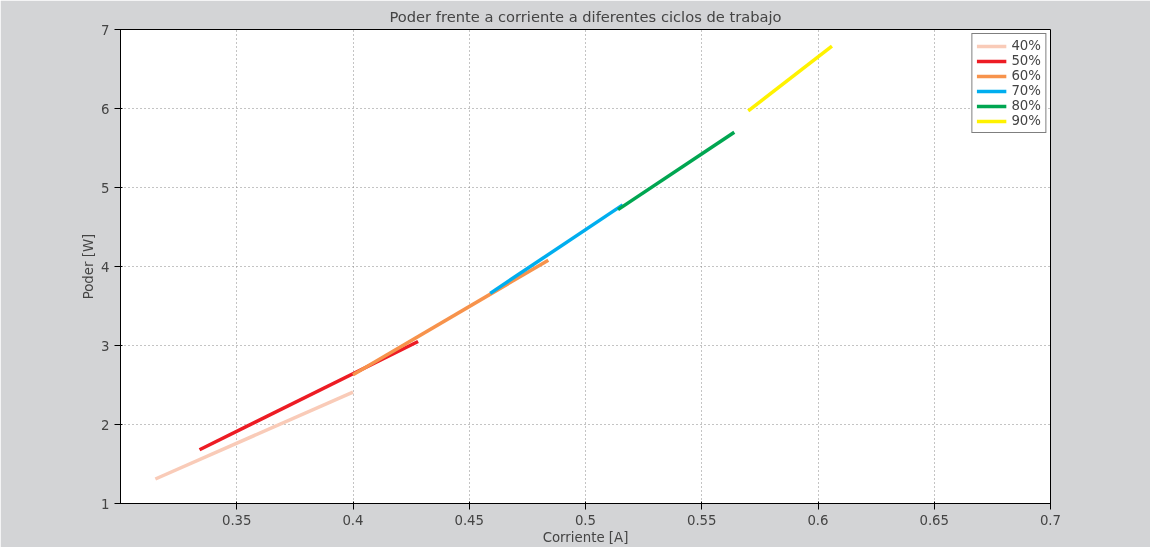  I want to click on legend-label: 80%, so click(1026, 105).